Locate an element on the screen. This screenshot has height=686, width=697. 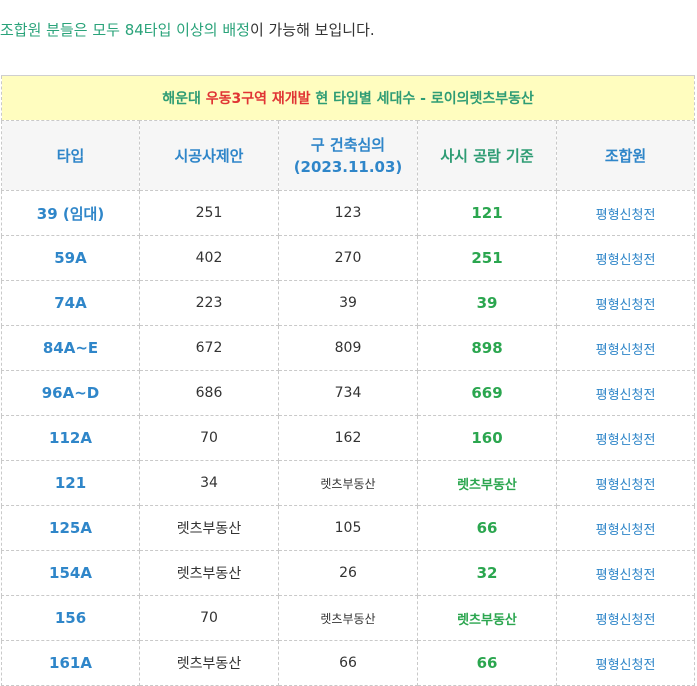
table-row: 84A~E 672 809 898 평형신청전 is located at coordinates (348, 348).